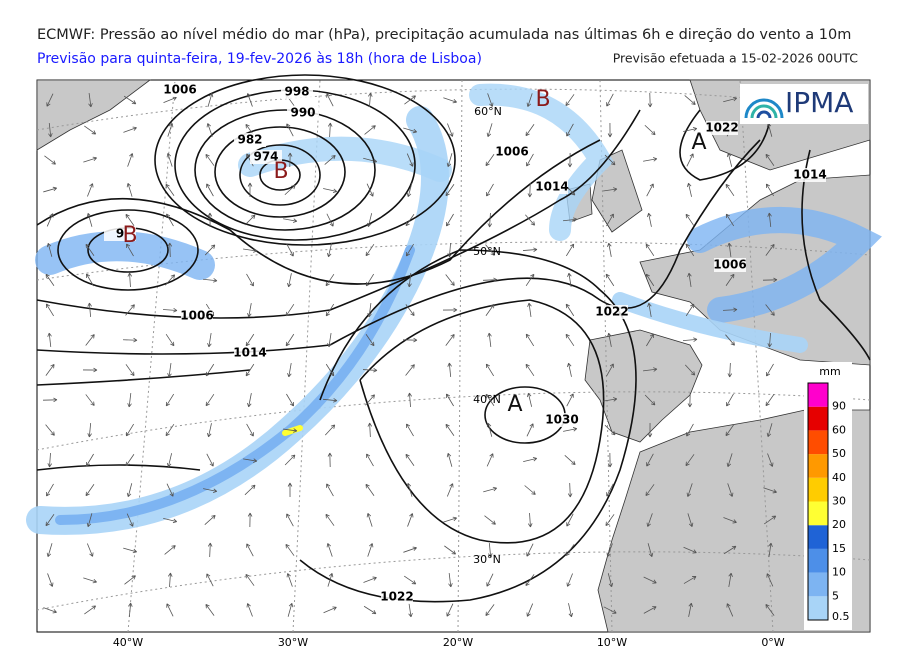 Image resolution: width=920 pixels, height=660 pixels. What do you see at coordinates (829, 371) in the screenshot?
I see `colorbar-unit: mm` at bounding box center [829, 371].